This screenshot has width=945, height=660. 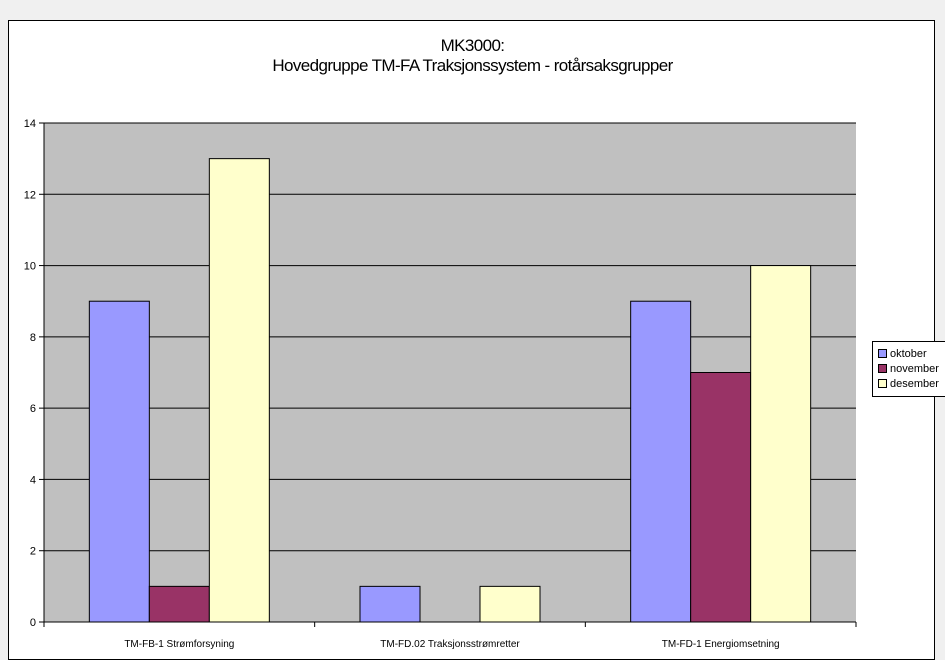 What do you see at coordinates (33, 480) in the screenshot?
I see `y-tick-label: 4` at bounding box center [33, 480].